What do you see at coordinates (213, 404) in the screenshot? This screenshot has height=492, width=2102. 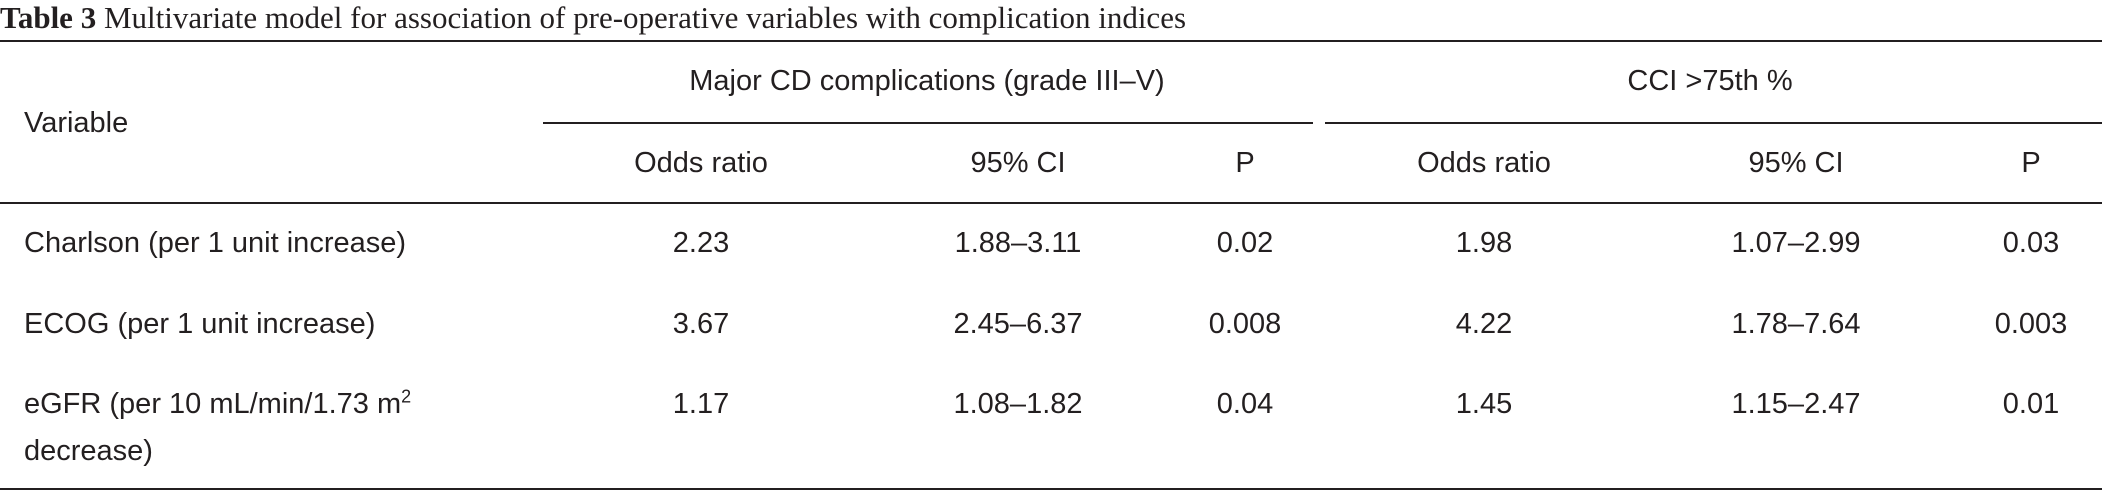 I see `row-3-variable-line1: eGFR (per 10 mL/min/1.73 m` at bounding box center [213, 404].